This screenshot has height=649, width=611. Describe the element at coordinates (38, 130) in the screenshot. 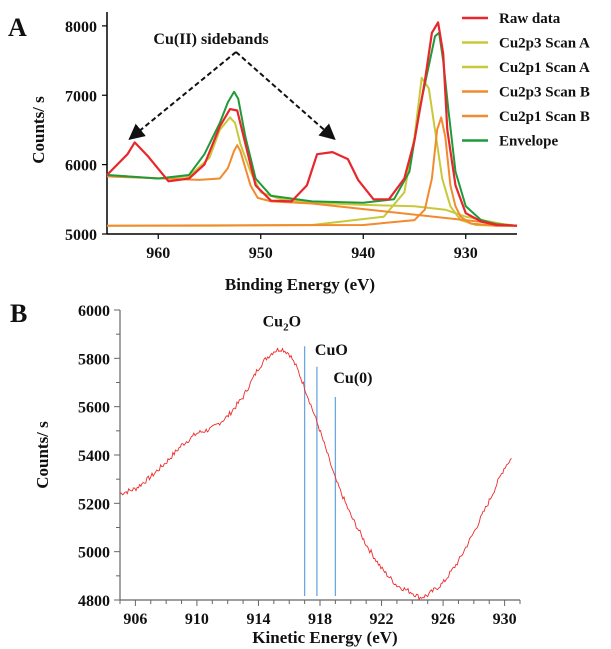

I see `panel-a-y-axis-label: Counts/ s` at that location.